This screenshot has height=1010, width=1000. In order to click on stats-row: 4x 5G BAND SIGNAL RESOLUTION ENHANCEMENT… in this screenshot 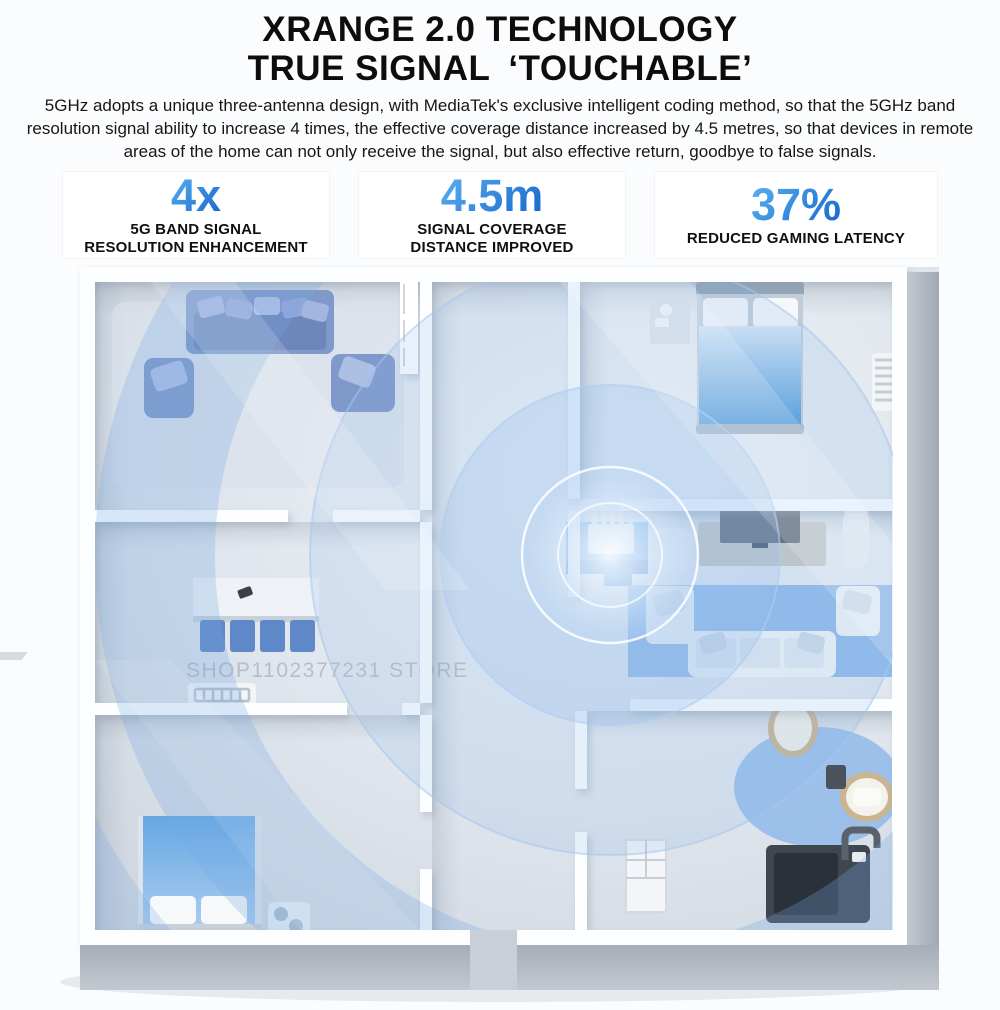, I will do `click(500, 214)`.